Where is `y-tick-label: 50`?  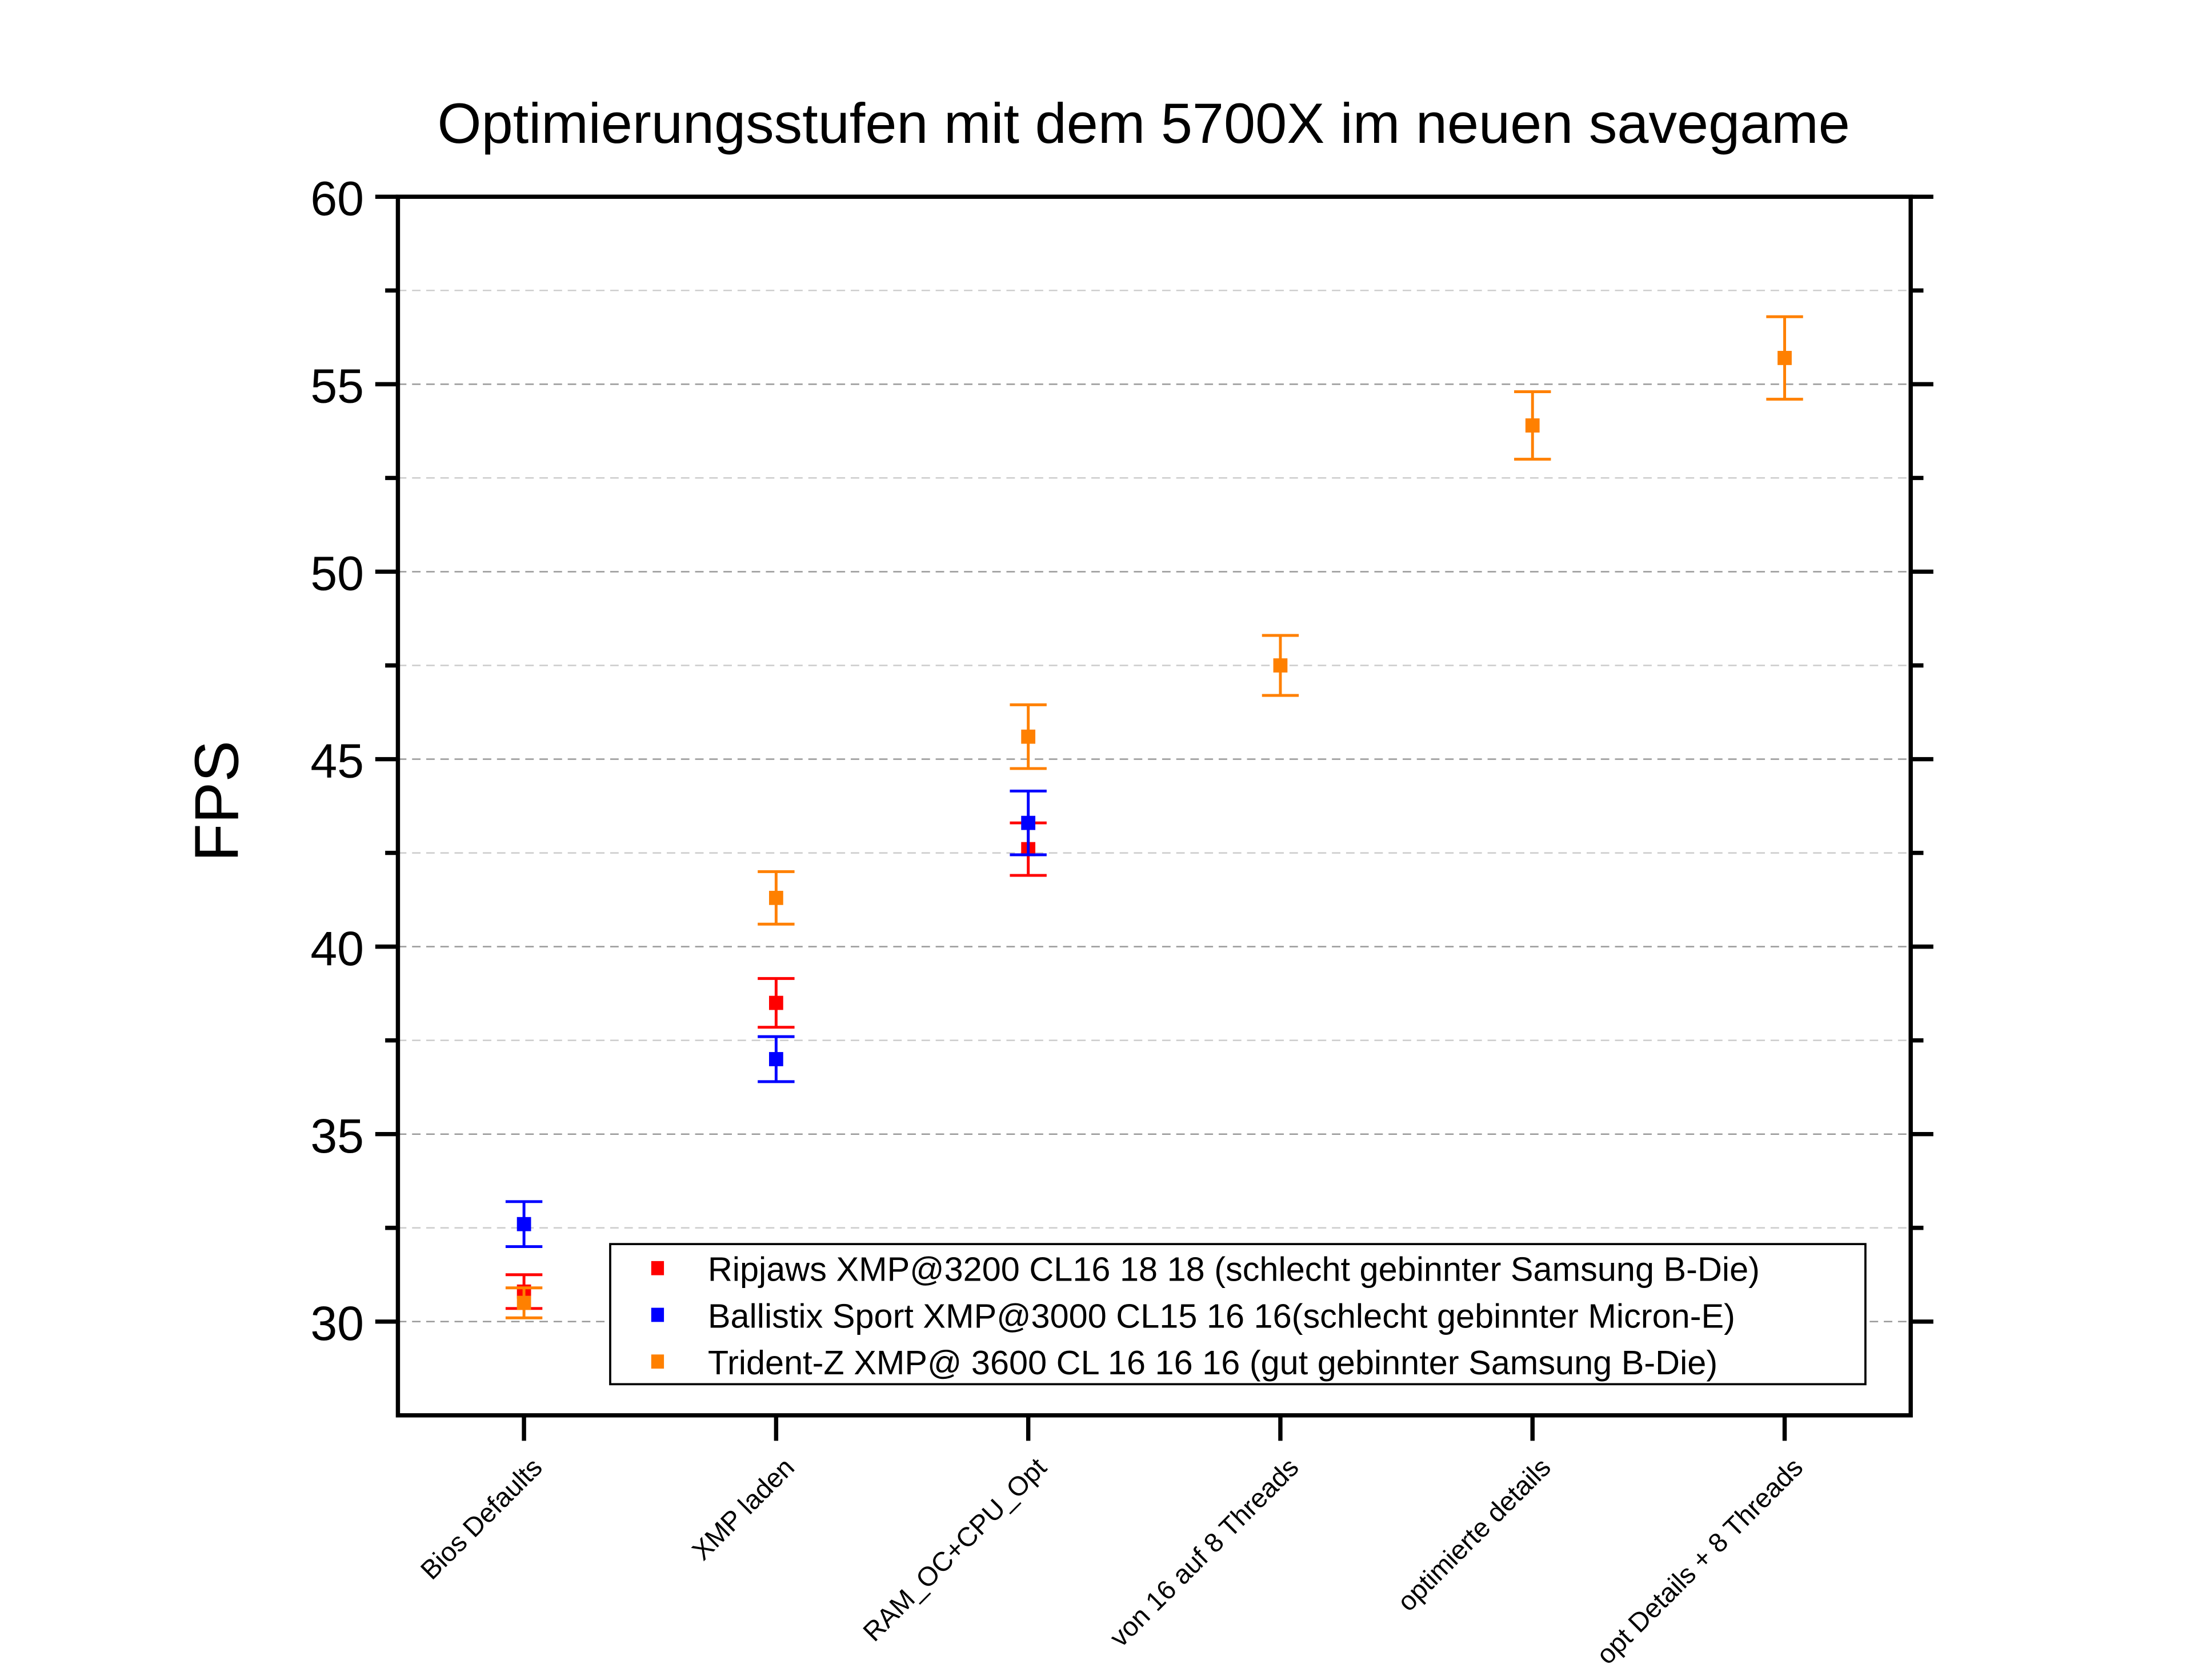
y-tick-label: 50 is located at coordinates (337, 574).